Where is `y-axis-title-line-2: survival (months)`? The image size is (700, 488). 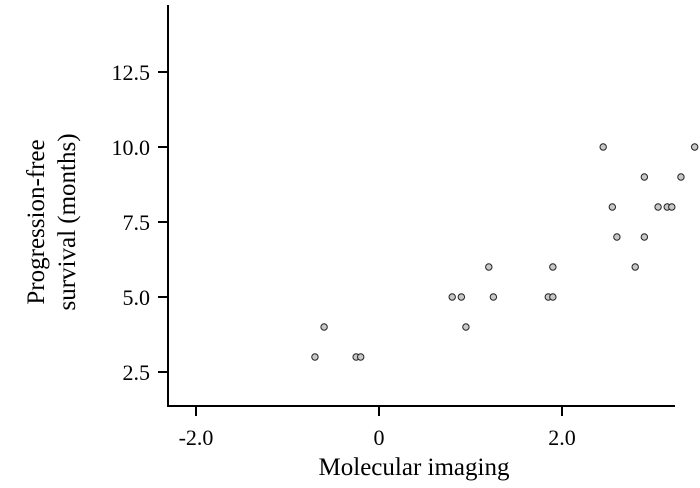 y-axis-title-line-2: survival (months) is located at coordinates (67, 221).